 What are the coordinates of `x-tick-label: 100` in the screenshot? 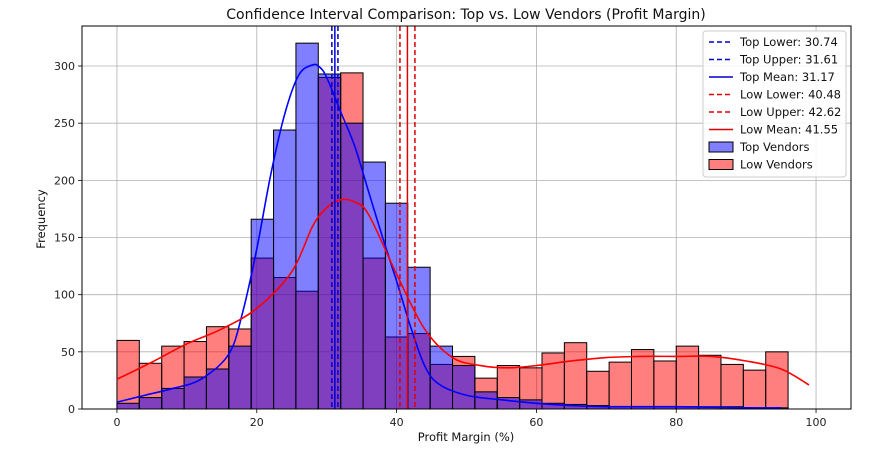 It's located at (816, 422).